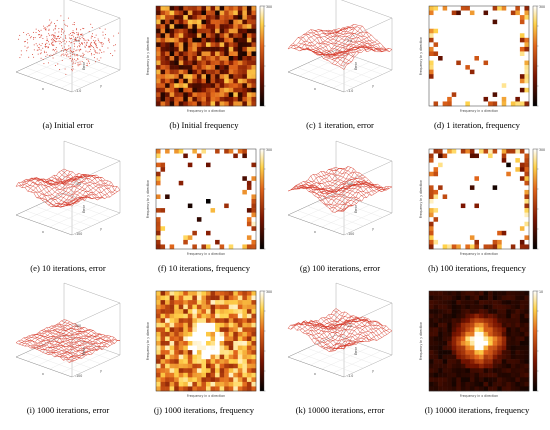 The width and height of the screenshot is (550, 430). I want to click on colorbar, so click(535, 199).